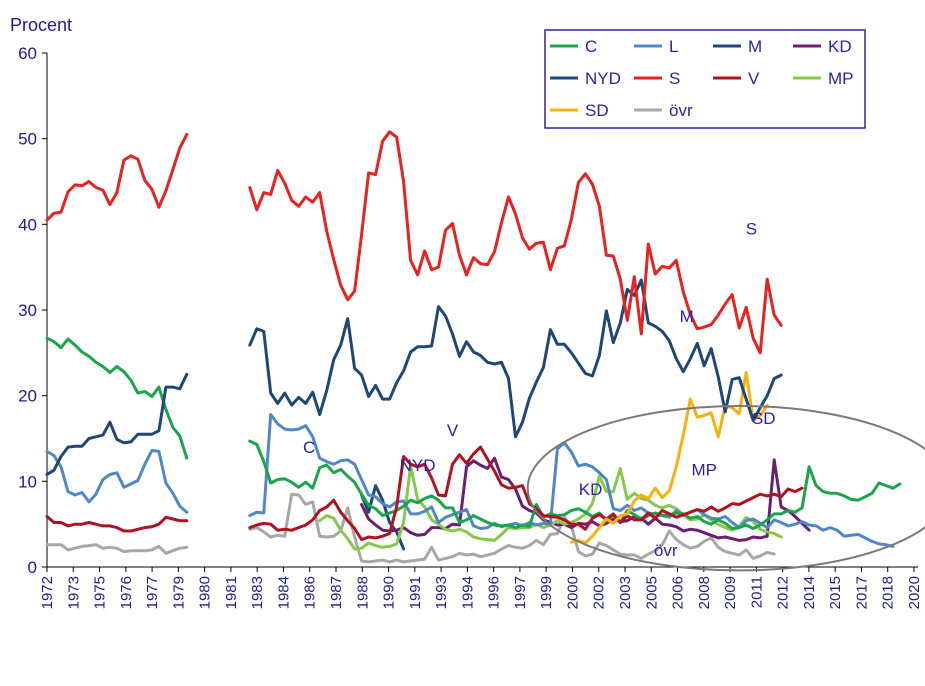 The width and height of the screenshot is (925, 686). I want to click on x-tick-label: 1988, so click(362, 592).